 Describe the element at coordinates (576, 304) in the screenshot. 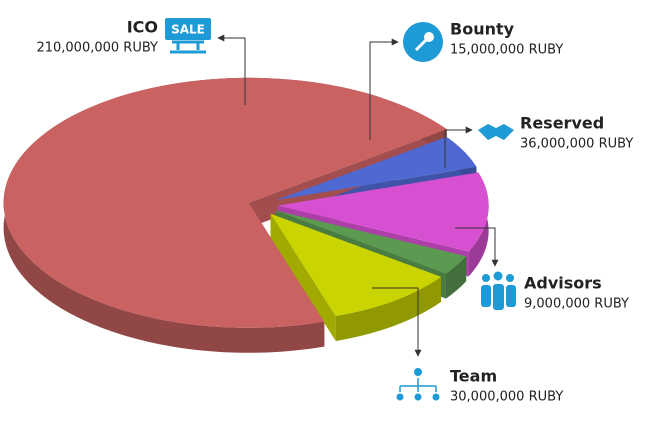

I see `value-label: 9,000,000 RUBY` at that location.